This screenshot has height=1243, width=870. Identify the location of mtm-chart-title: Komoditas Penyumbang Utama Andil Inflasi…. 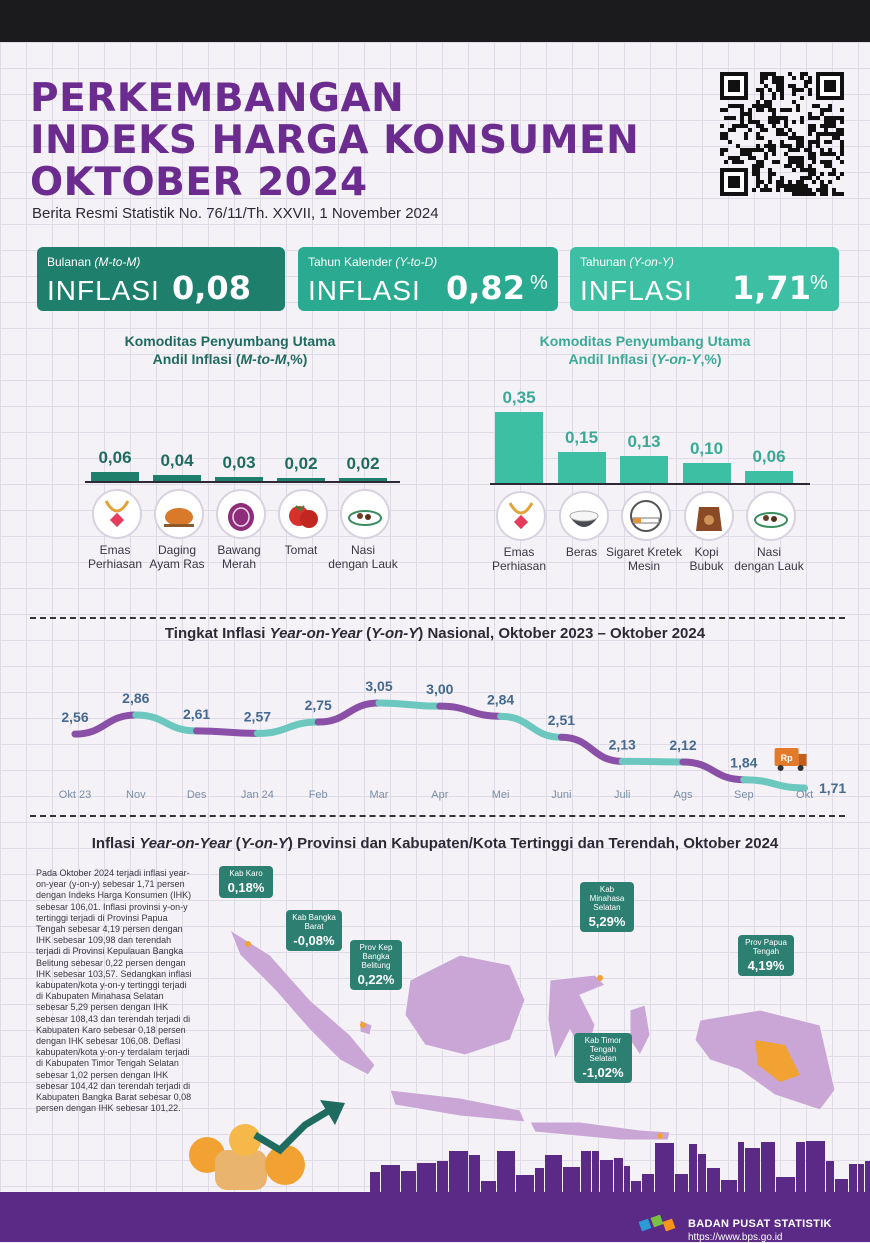
(230, 350).